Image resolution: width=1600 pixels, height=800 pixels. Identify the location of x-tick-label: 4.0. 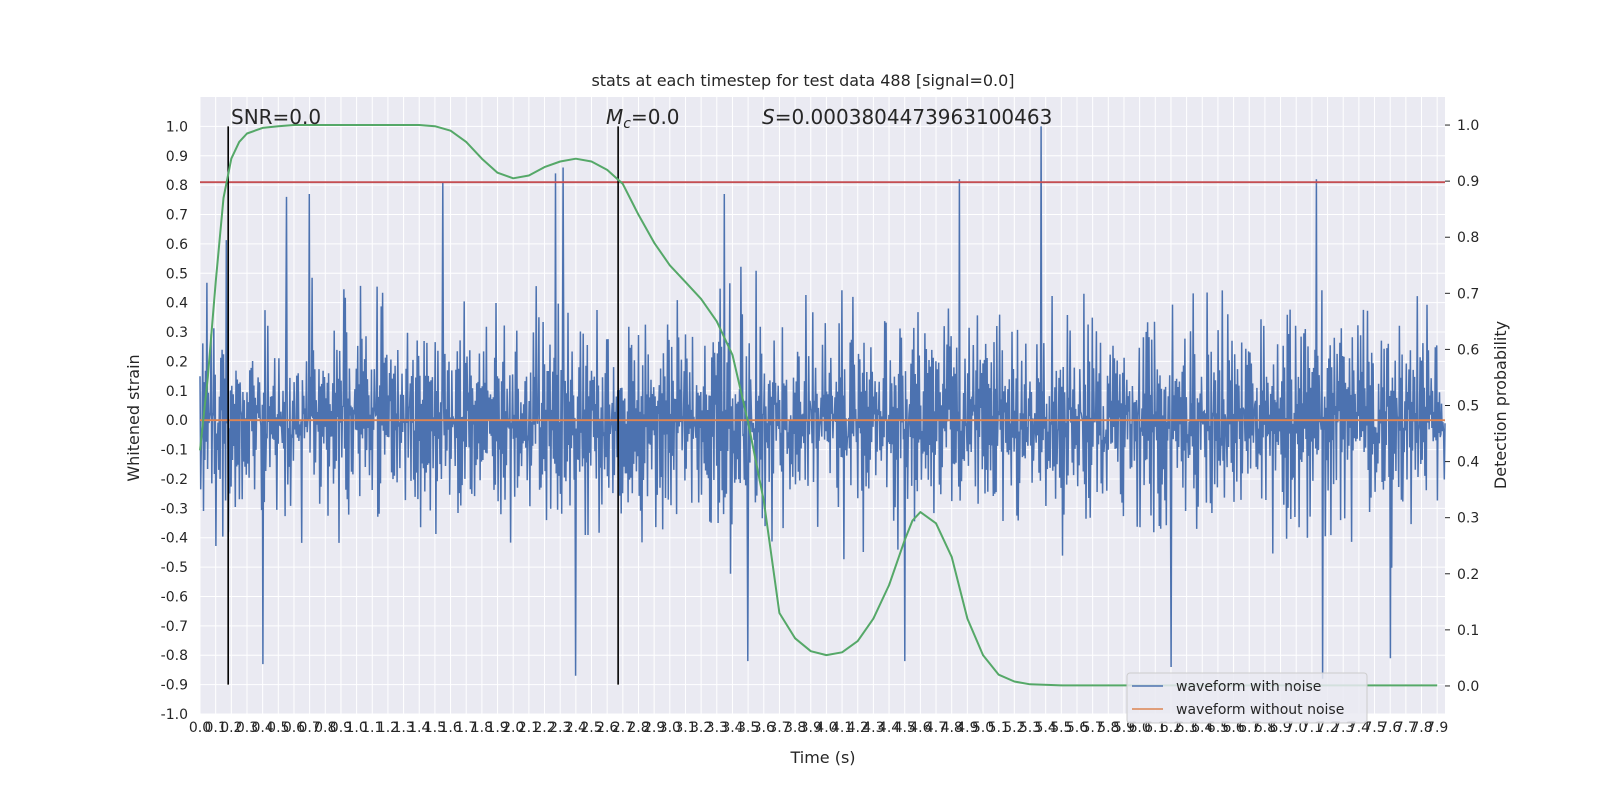
(826, 728).